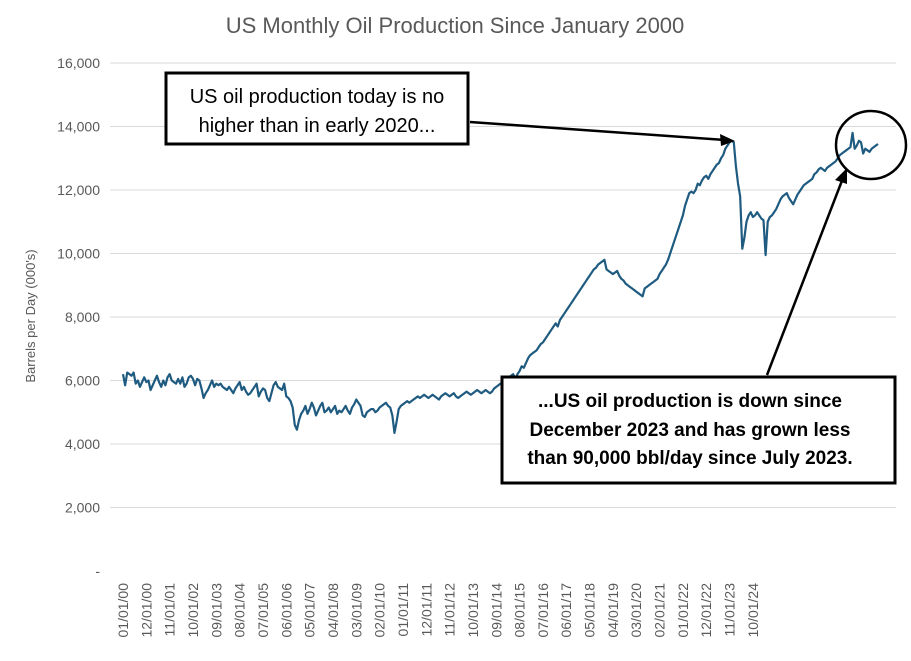  Describe the element at coordinates (78, 63) in the screenshot. I see `y-tick-label: 16,000` at that location.